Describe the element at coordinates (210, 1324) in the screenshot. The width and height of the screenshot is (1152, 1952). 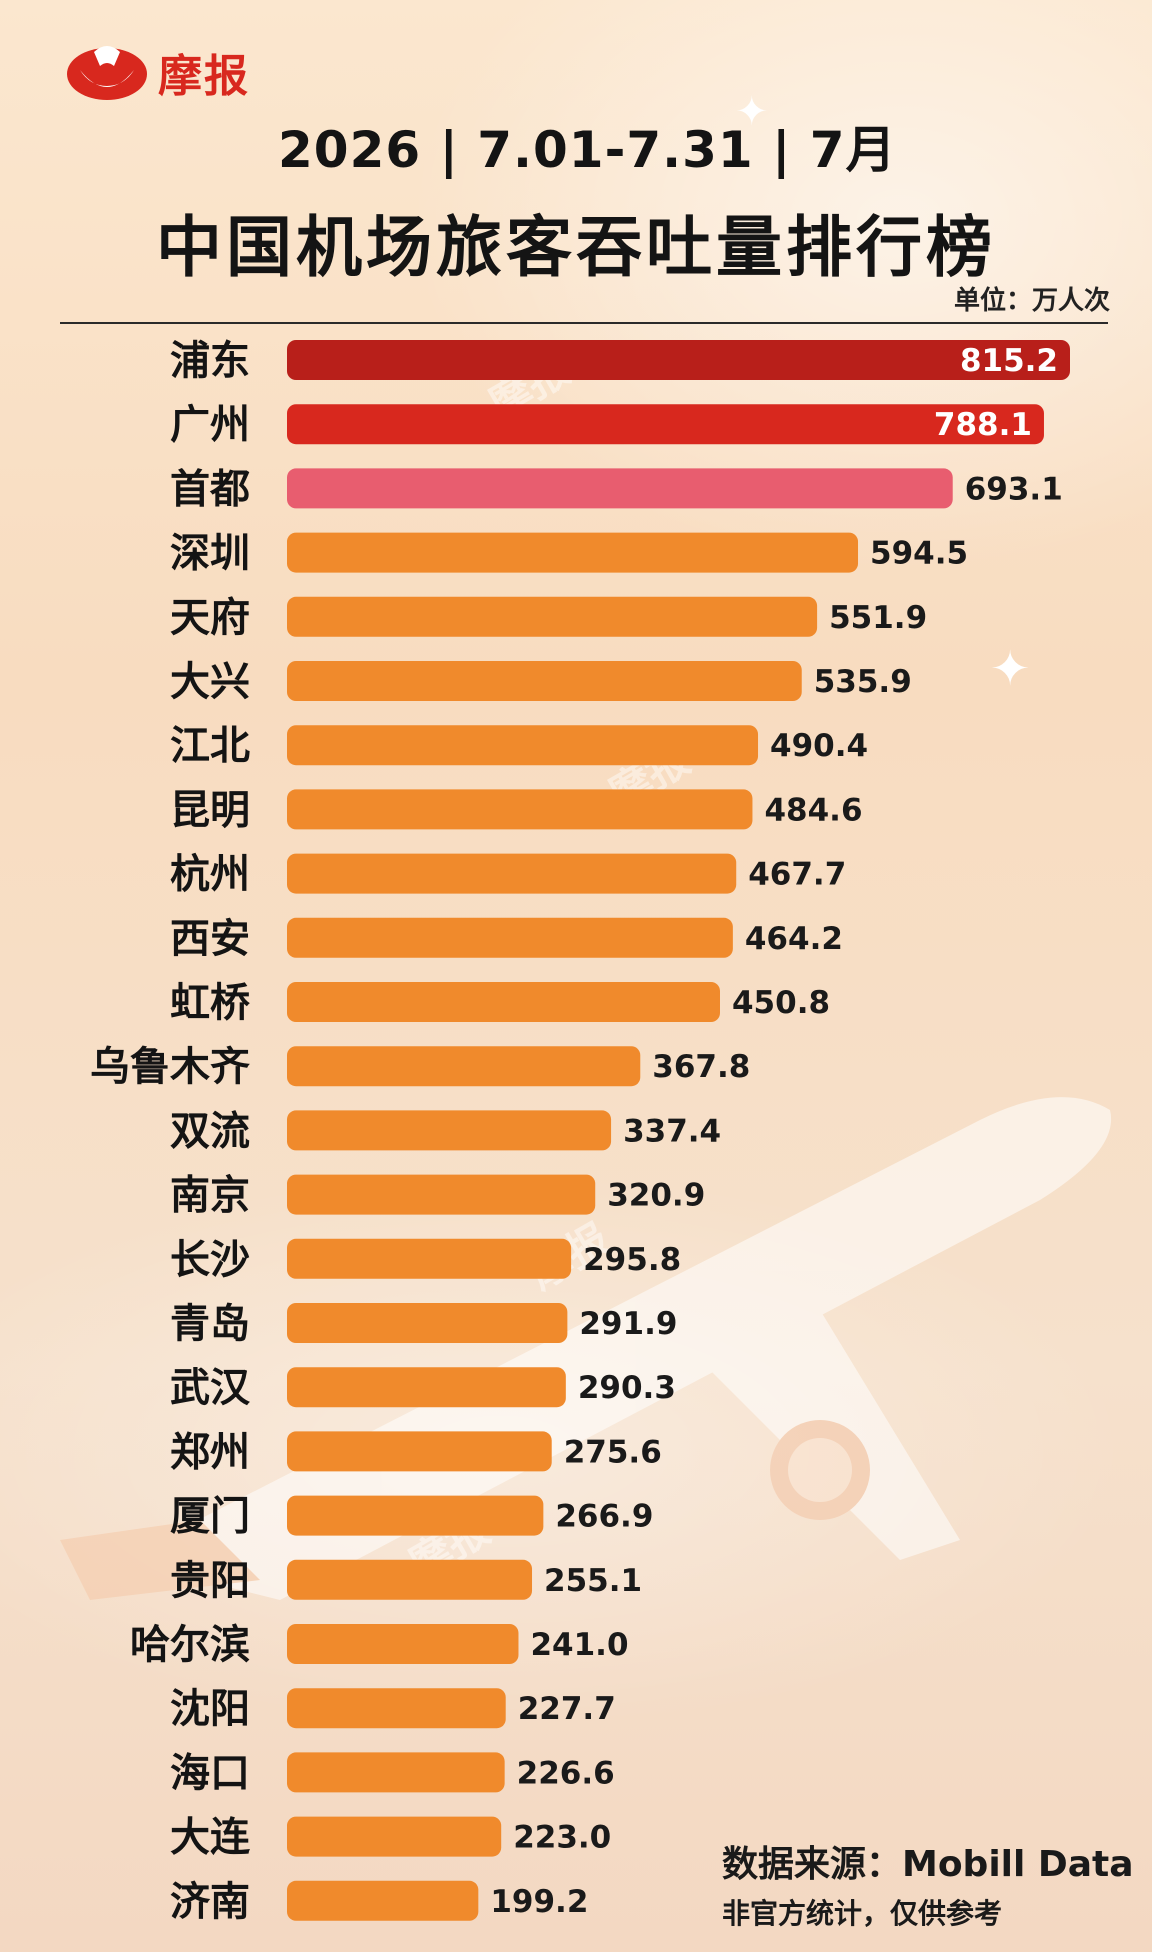
I see `category-label: 青岛` at that location.